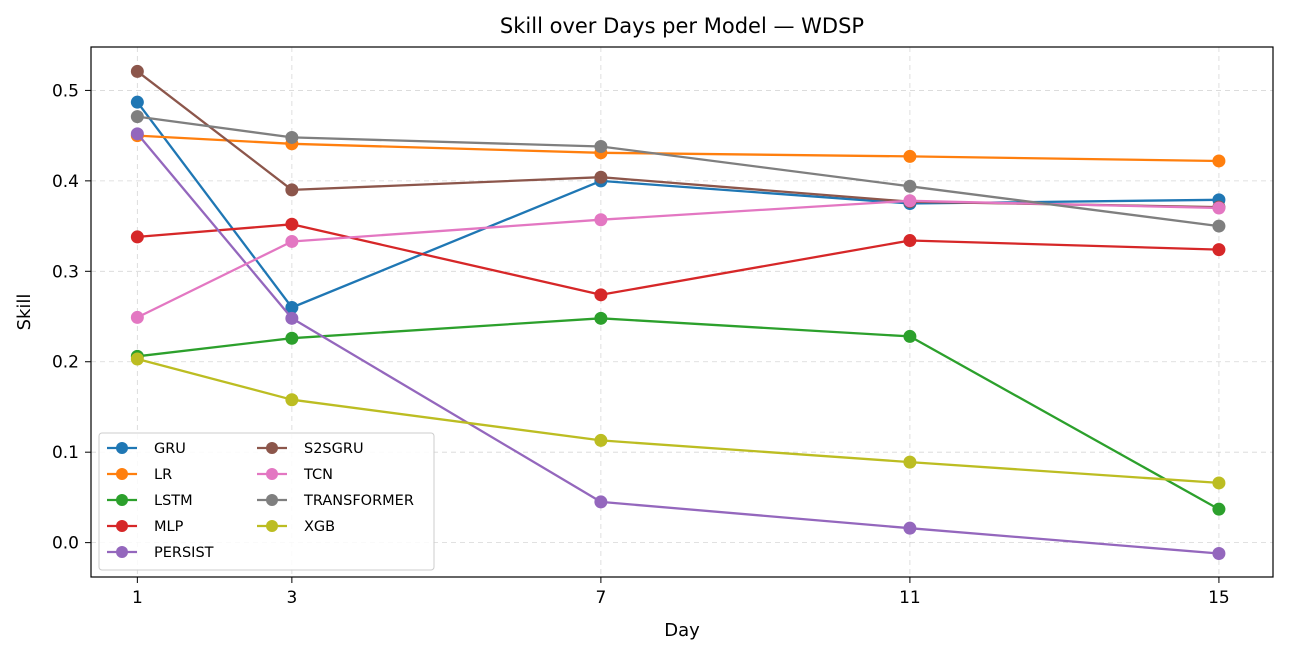  Describe the element at coordinates (910, 598) in the screenshot. I see `x-tick-label: 11` at that location.